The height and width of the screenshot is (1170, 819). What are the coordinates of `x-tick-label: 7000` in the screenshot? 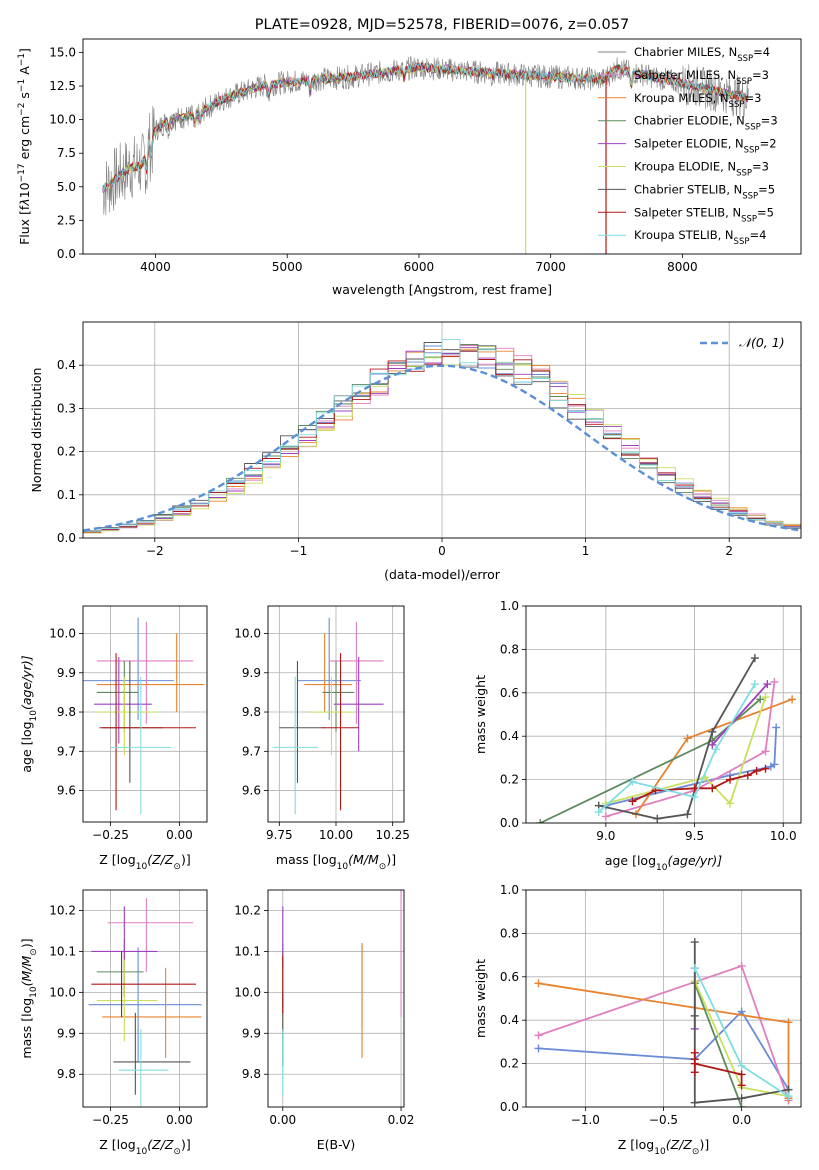 It's located at (550, 267).